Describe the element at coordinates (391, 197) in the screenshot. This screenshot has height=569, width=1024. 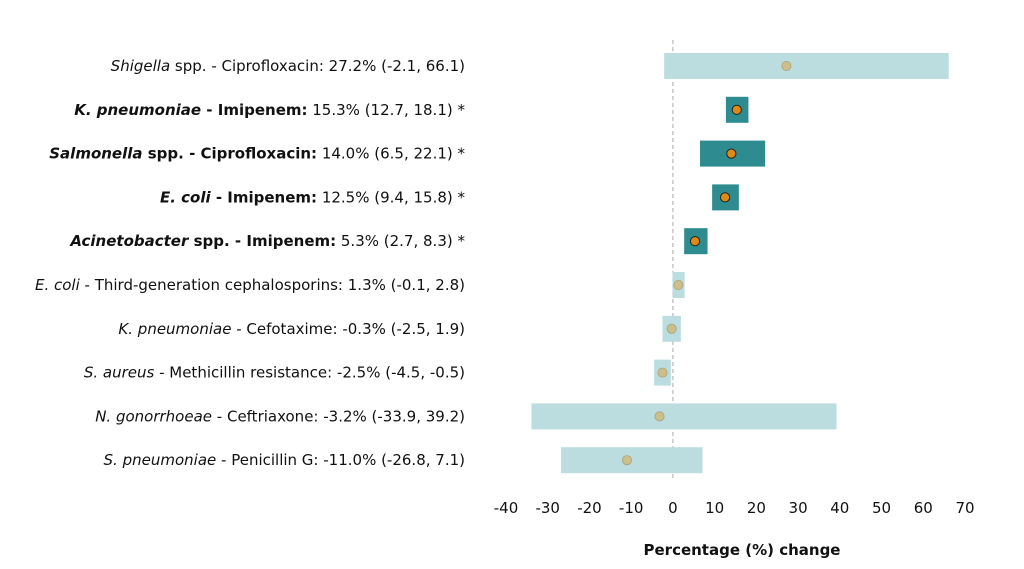
I see `effect-estimate: 12.5% (9.4, 15.8) *` at that location.